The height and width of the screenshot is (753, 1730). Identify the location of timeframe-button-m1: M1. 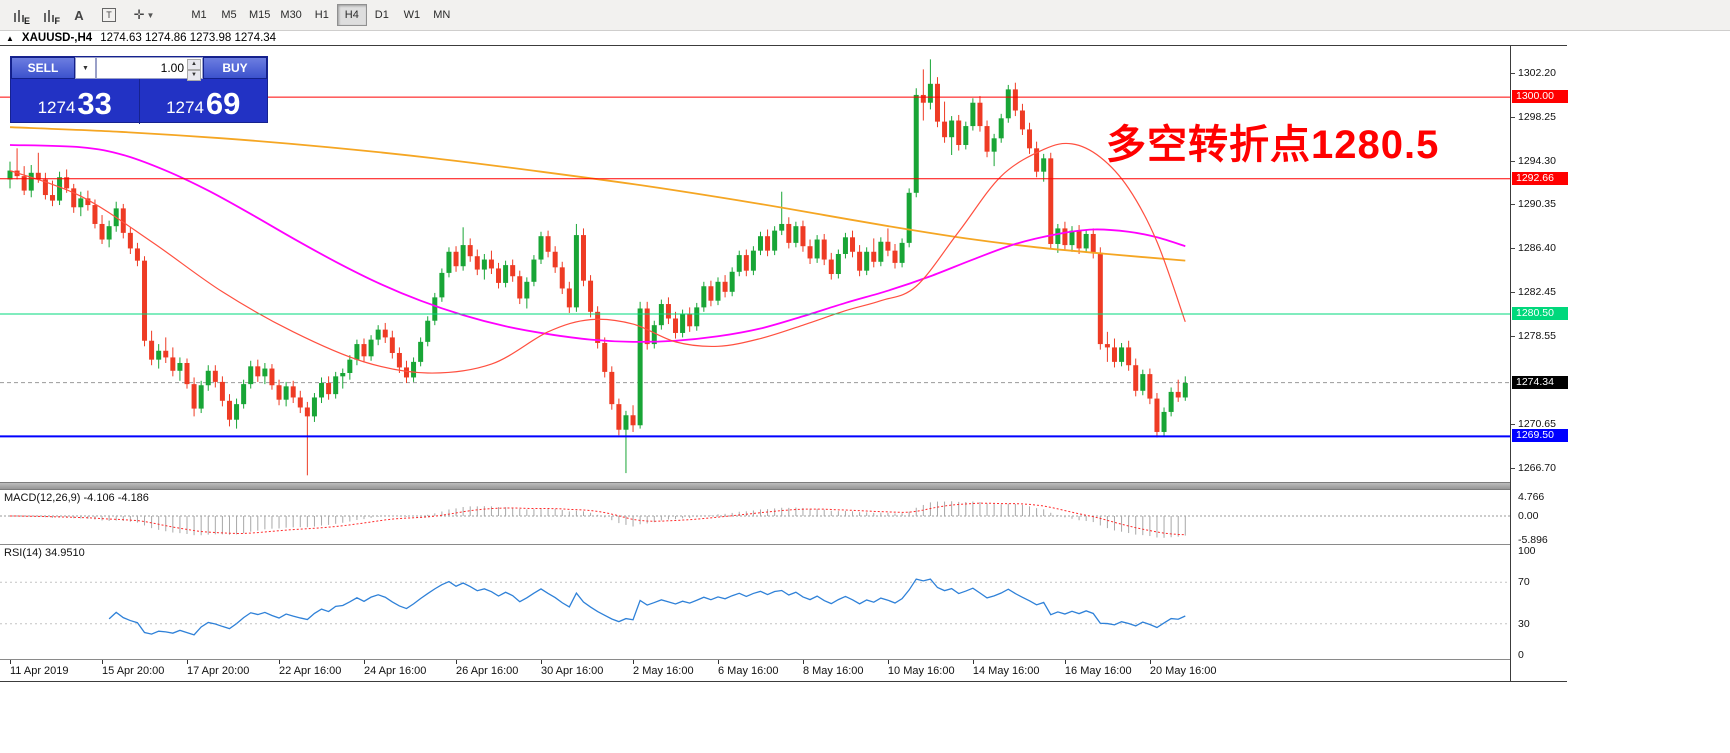
(199, 15).